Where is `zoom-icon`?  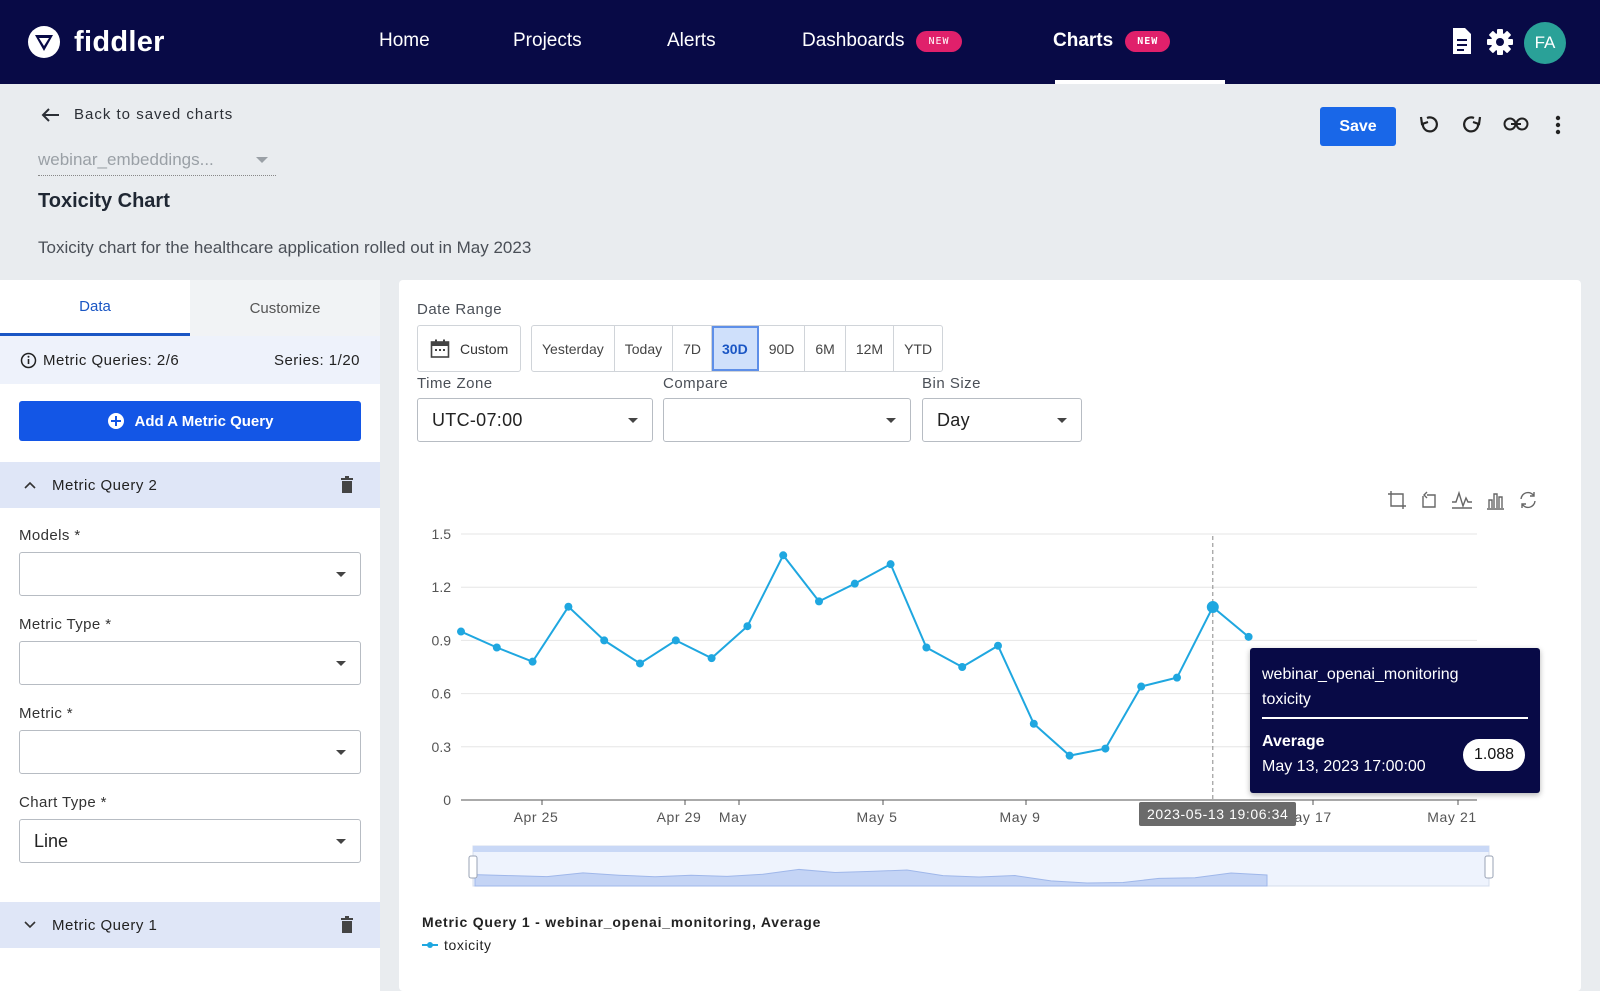
zoom-icon is located at coordinates (1397, 500).